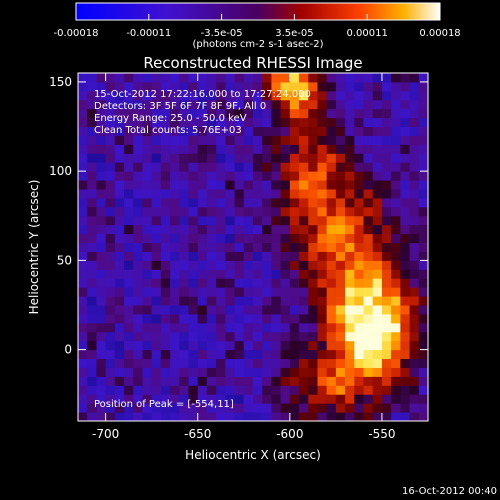 The width and height of the screenshot is (500, 500). Describe the element at coordinates (294, 33) in the screenshot. I see `colorbar-tick-label: 3.5e-05` at that location.